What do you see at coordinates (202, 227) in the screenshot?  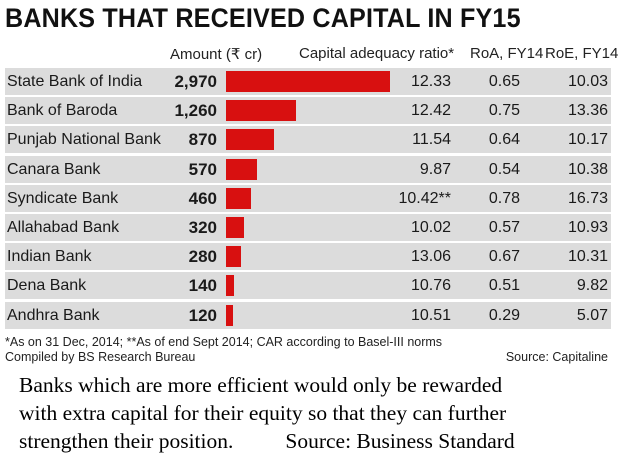 I see `amount-value: 320` at bounding box center [202, 227].